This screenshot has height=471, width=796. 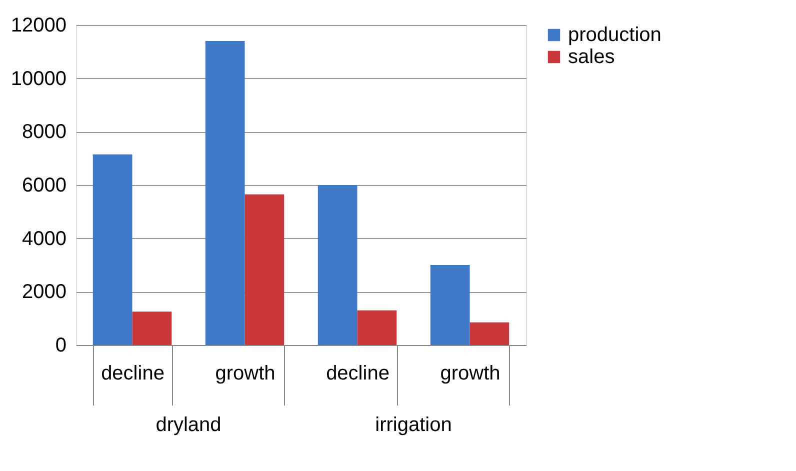 I want to click on y-tick-label: 6000, so click(x=44, y=185).